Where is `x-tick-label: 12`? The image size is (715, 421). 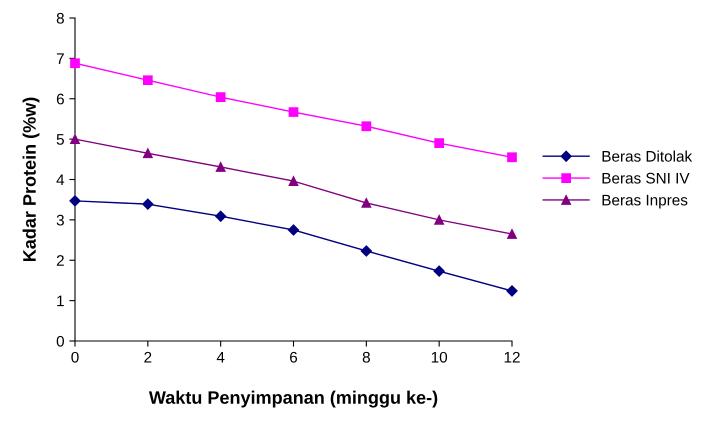
x-tick-label: 12 is located at coordinates (512, 357).